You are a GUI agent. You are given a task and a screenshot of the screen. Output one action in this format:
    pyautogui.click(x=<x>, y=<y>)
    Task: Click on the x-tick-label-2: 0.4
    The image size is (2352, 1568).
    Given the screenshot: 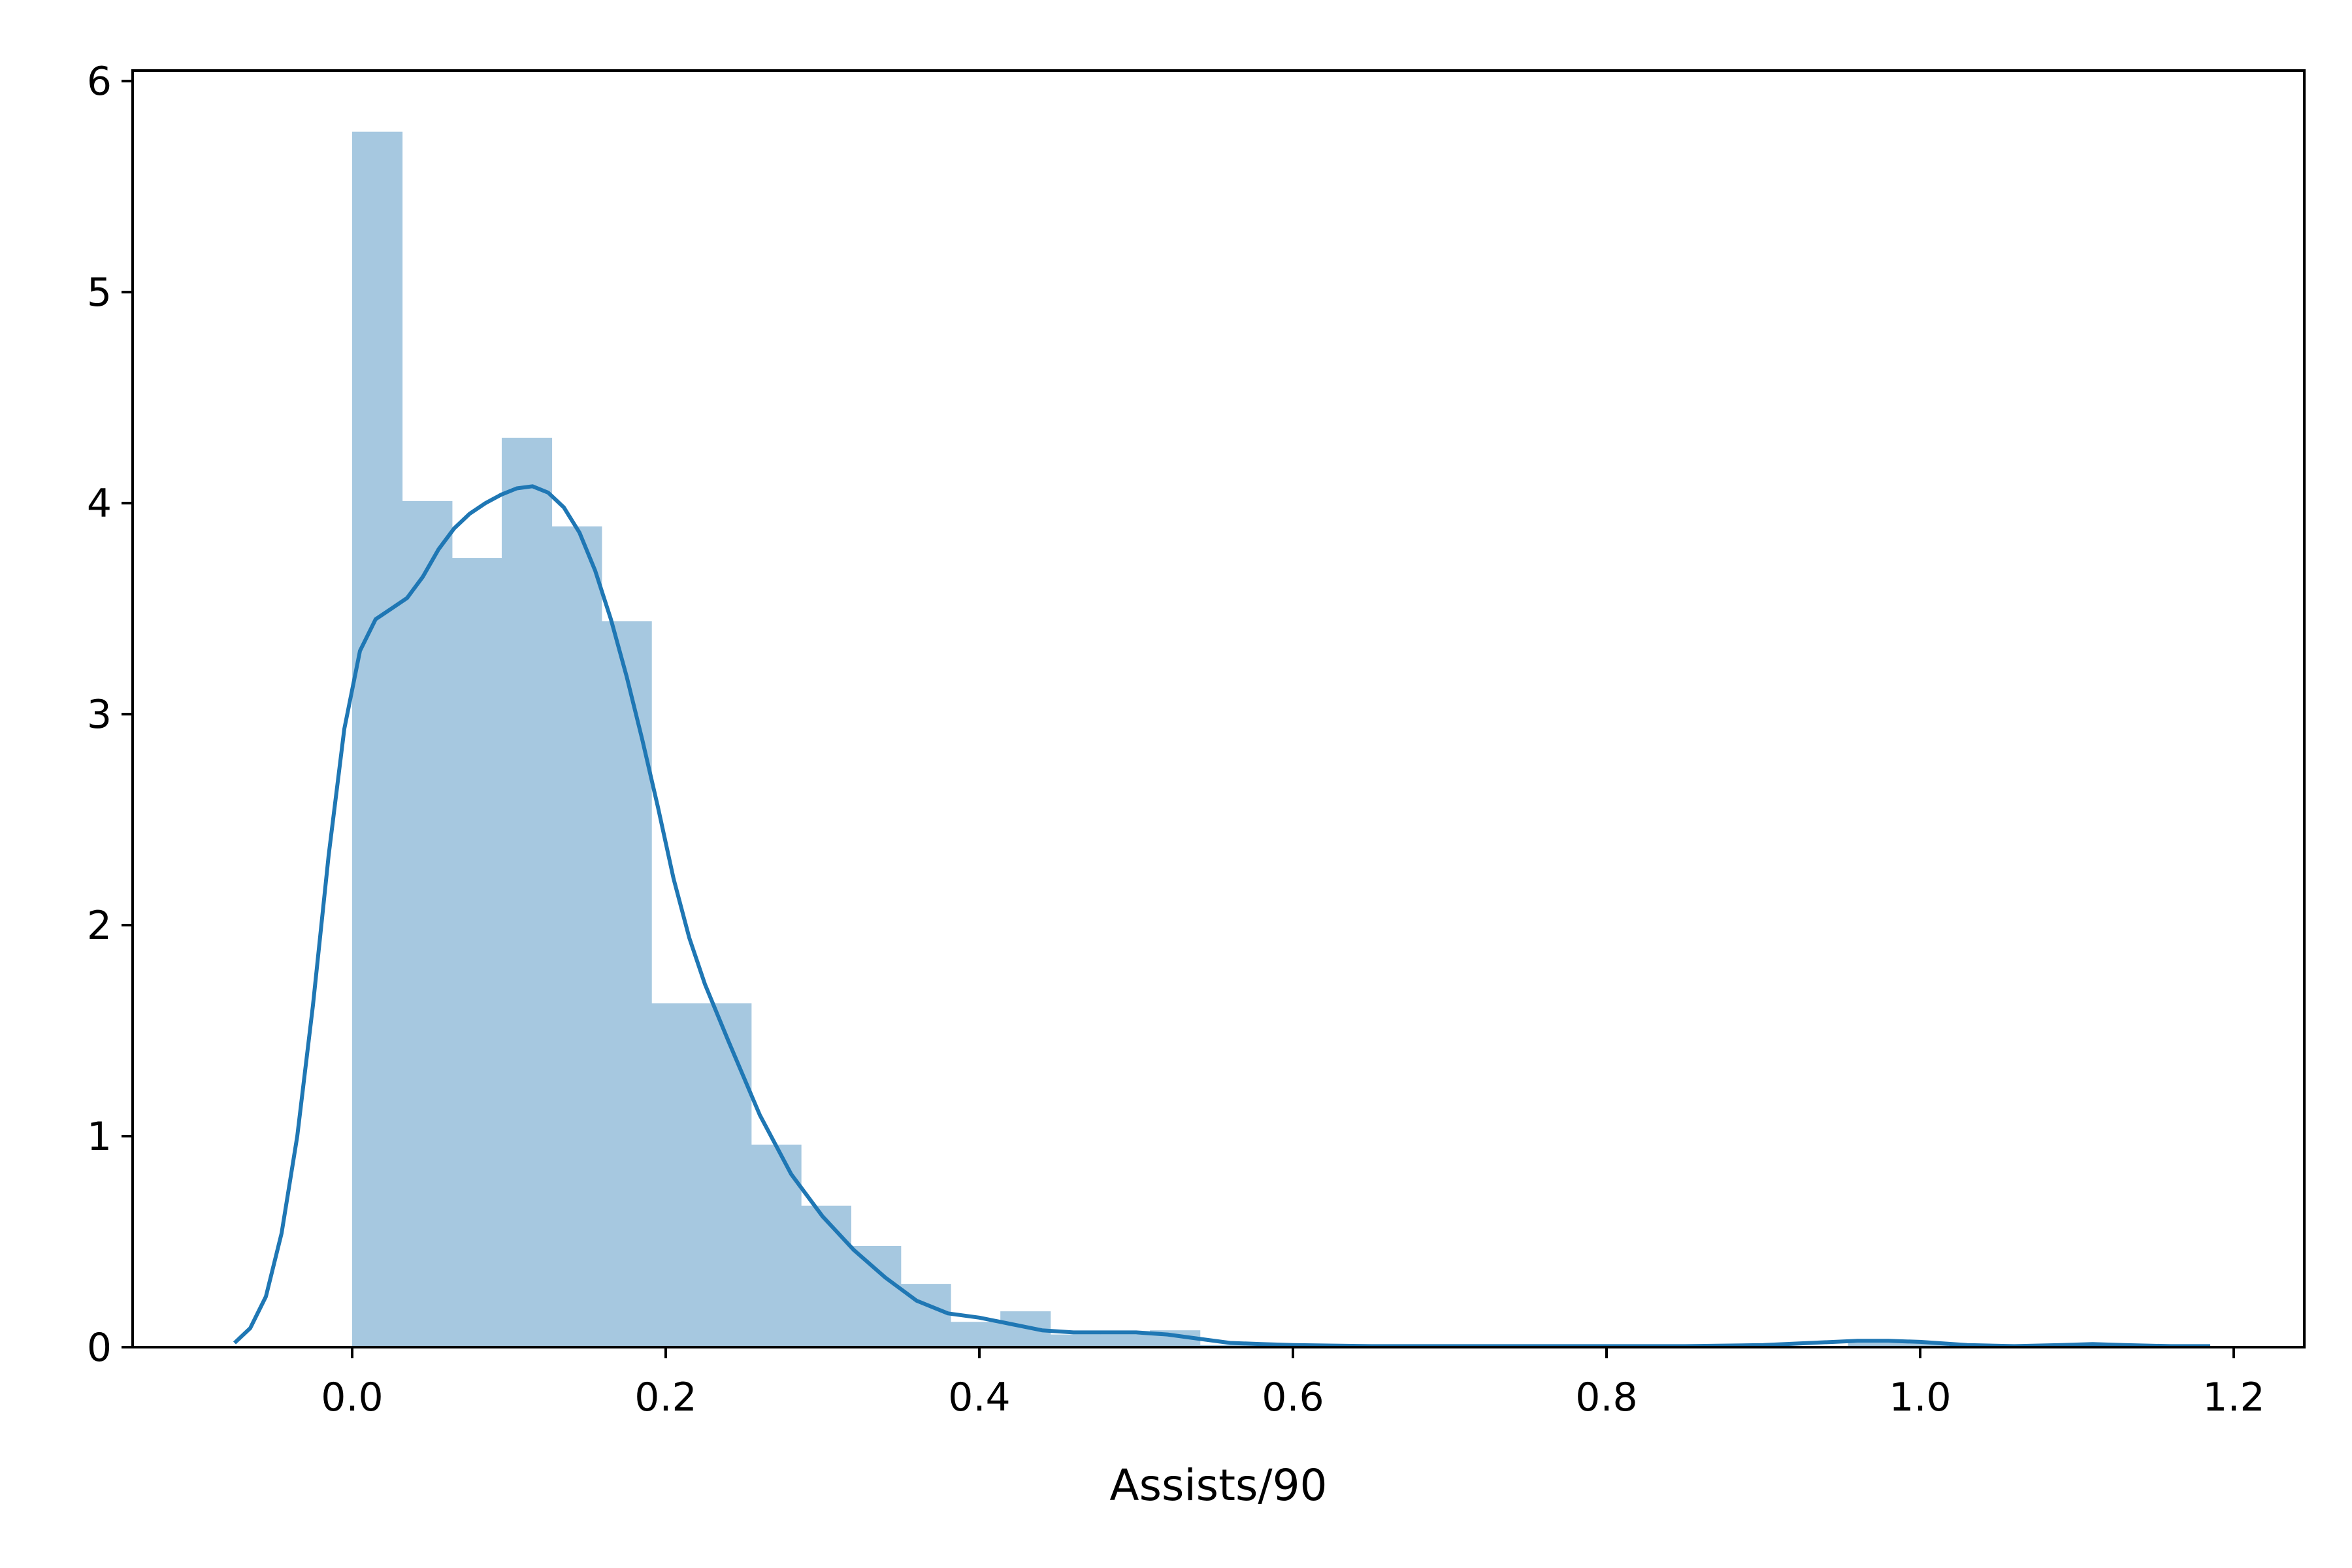 What is the action you would take?
    pyautogui.click(x=979, y=1397)
    